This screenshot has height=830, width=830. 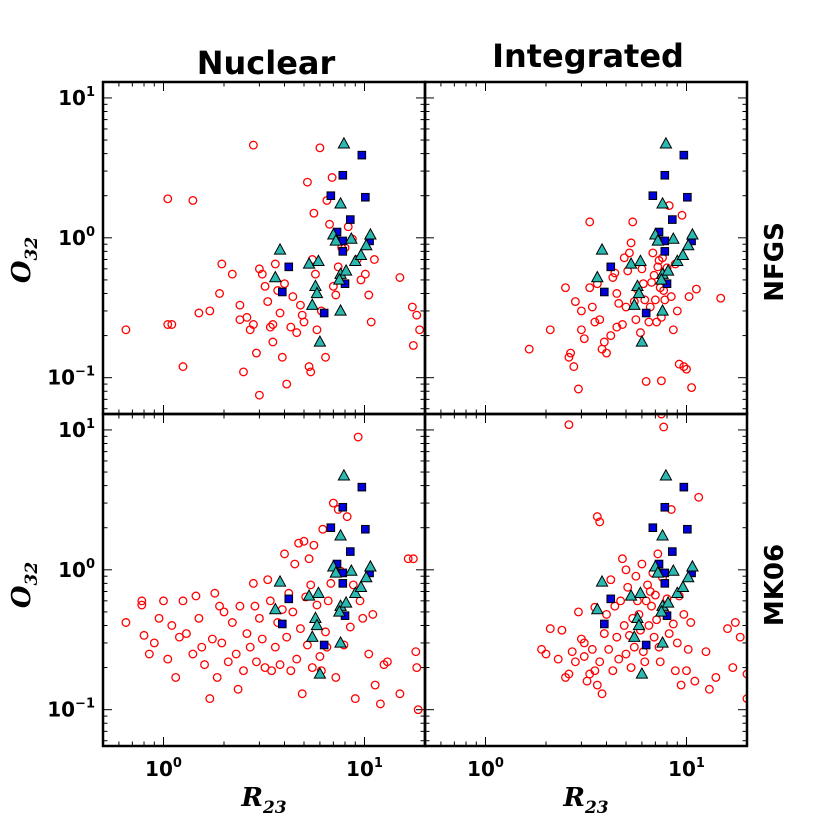 I want to click on y-tick-label: 100, so click(x=76, y=237).